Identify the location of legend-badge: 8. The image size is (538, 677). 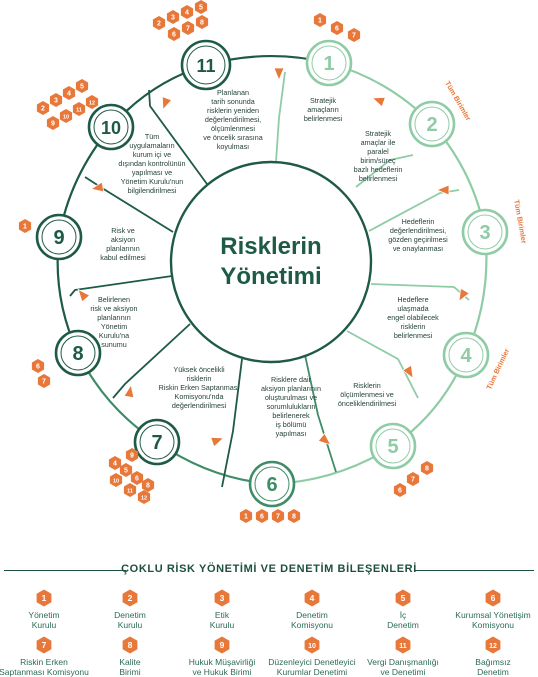
(130, 645).